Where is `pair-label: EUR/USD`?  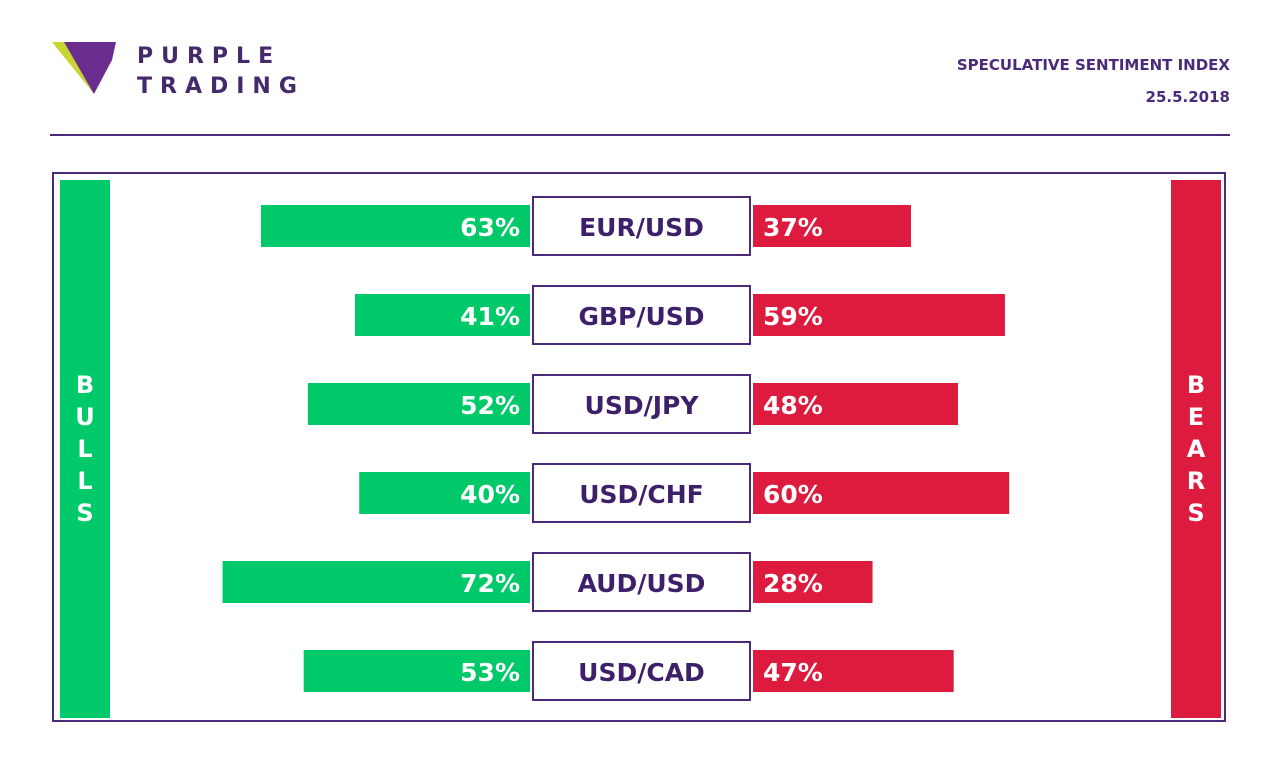
pair-label: EUR/USD is located at coordinates (641, 227).